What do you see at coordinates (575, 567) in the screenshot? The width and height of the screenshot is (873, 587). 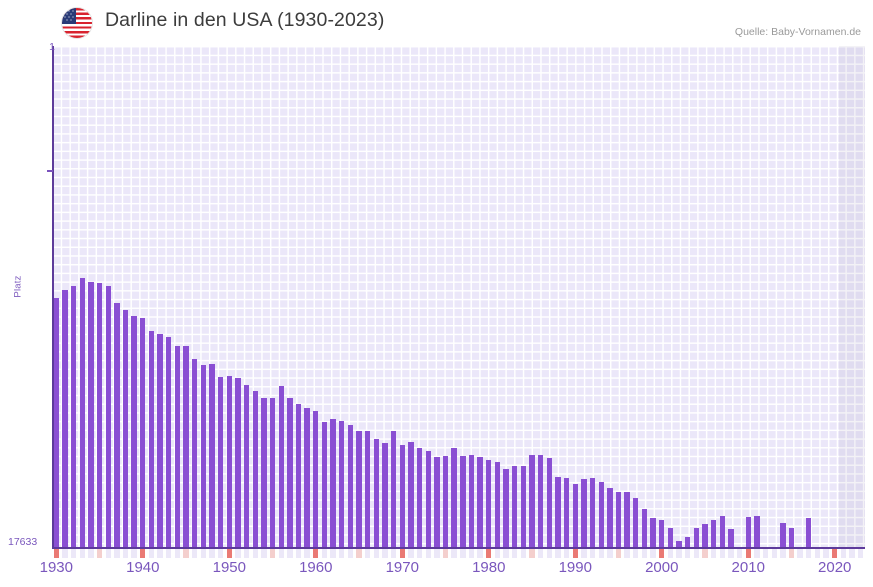 I see `x-axis-label: 1990` at bounding box center [575, 567].